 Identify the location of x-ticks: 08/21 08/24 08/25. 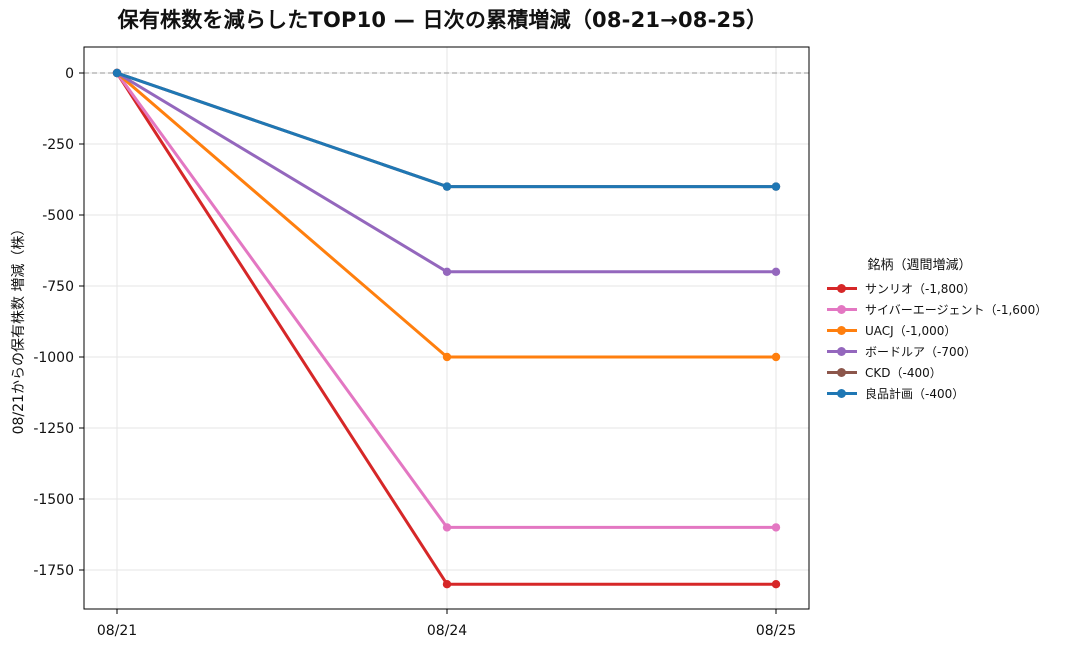
(446, 624).